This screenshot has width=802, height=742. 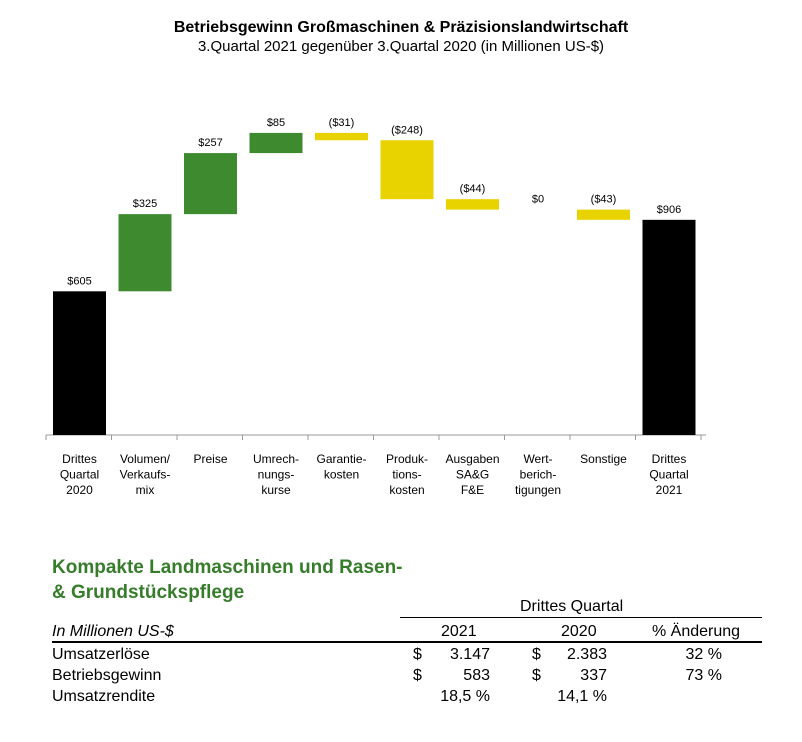 What do you see at coordinates (476, 675) in the screenshot?
I see `value-2021: 583` at bounding box center [476, 675].